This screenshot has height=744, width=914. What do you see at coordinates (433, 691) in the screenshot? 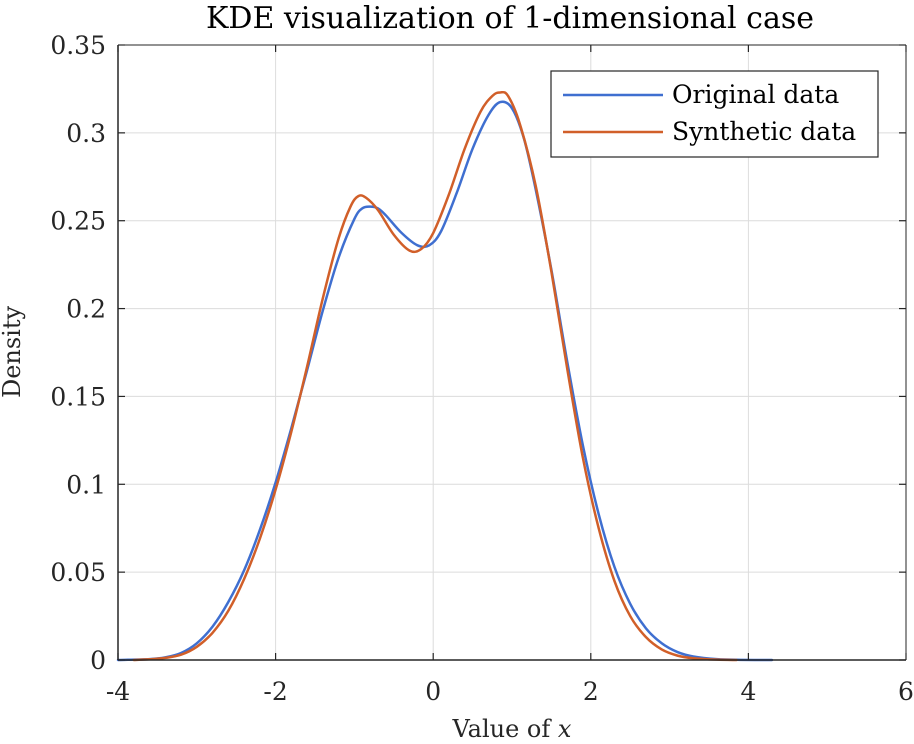
I see `x-tick-label: 0` at bounding box center [433, 691].